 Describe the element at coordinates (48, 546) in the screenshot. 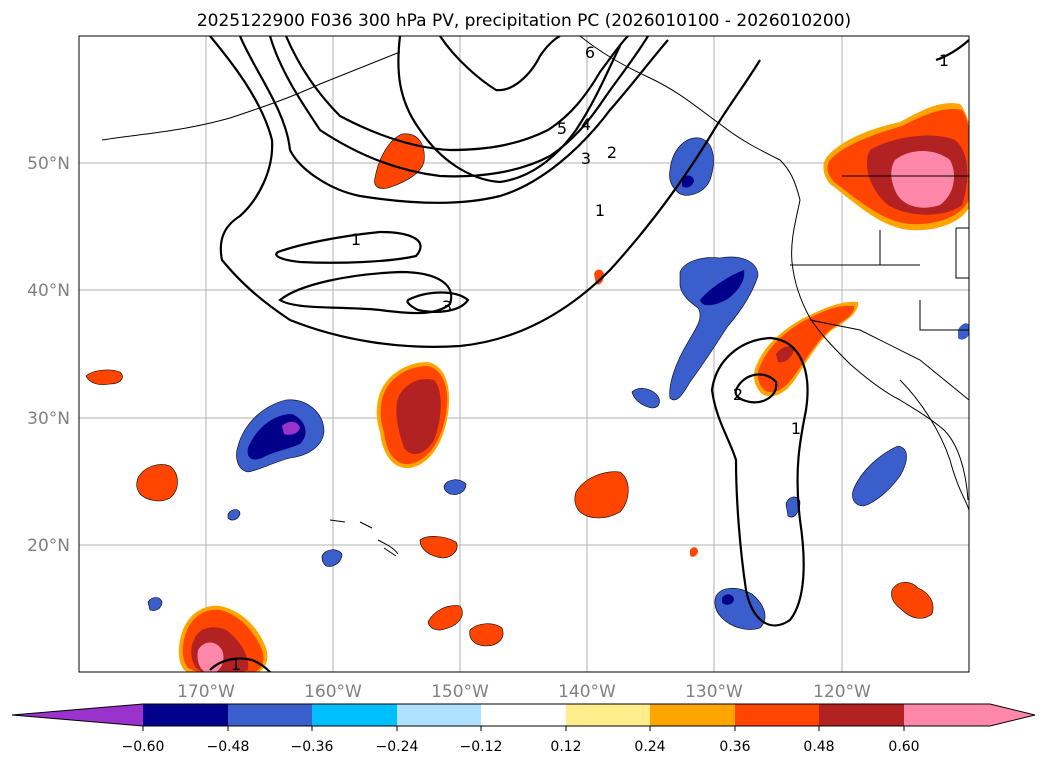

I see `lat-label: 20°N` at that location.